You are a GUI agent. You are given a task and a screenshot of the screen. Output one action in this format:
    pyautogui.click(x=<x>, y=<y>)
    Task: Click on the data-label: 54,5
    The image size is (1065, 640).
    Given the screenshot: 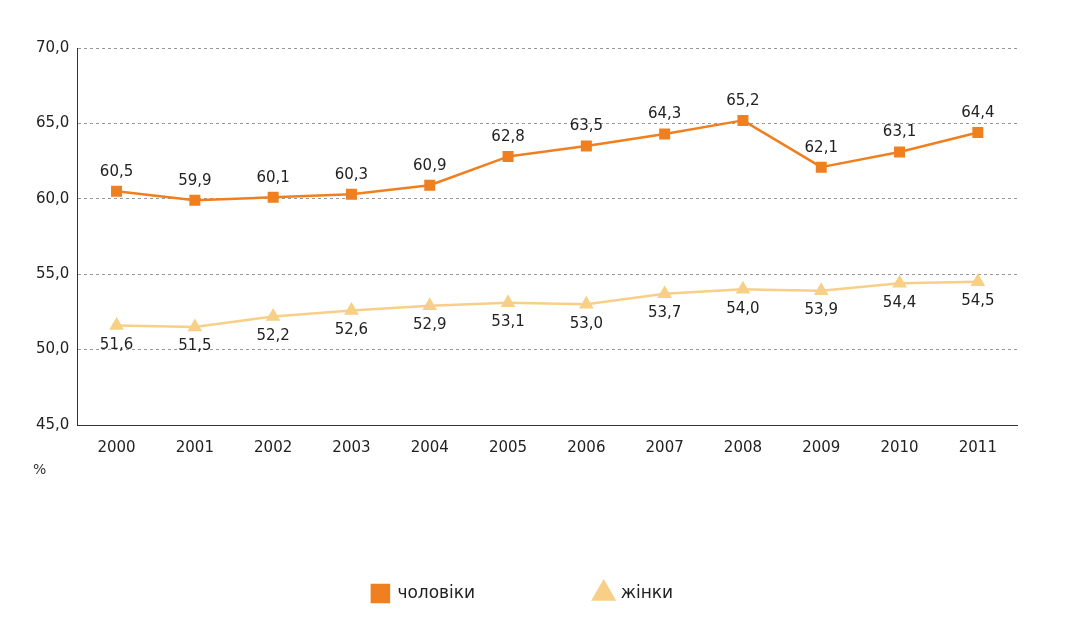 What is the action you would take?
    pyautogui.click(x=978, y=300)
    